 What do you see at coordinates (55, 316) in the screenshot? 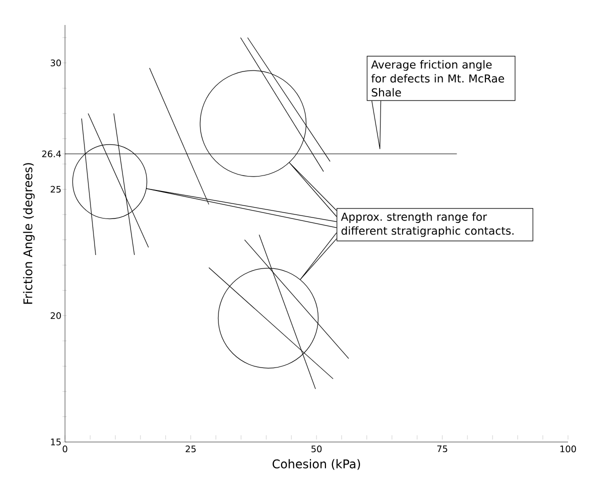
I see `y-tick-label: 20` at bounding box center [55, 316].